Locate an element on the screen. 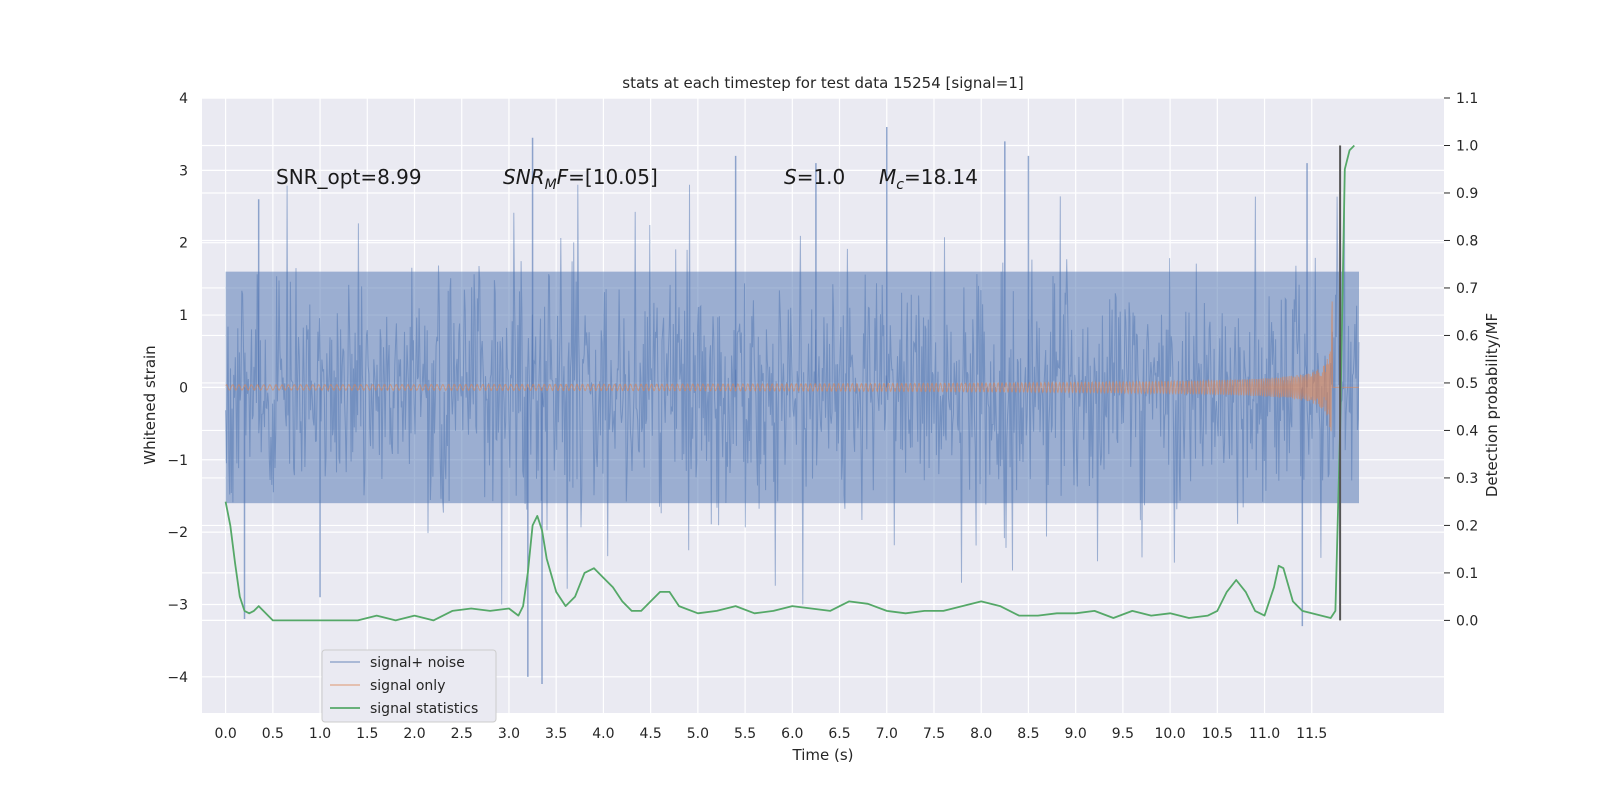 Image resolution: width=1600 pixels, height=800 pixels. x-tick-label-10: 5.0 is located at coordinates (698, 734).